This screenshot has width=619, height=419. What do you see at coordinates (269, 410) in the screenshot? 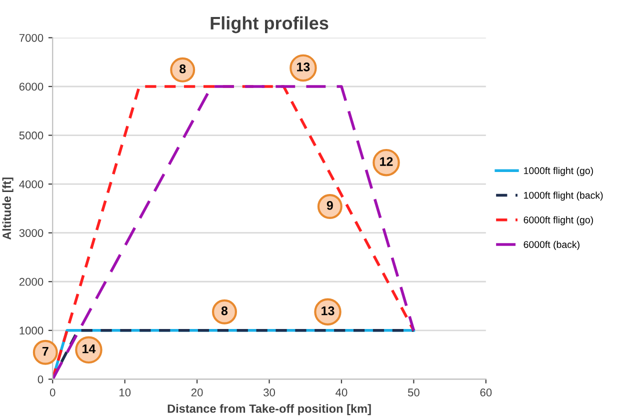
I see `x-axis-title: Distance from Take-off position [km]` at bounding box center [269, 410].